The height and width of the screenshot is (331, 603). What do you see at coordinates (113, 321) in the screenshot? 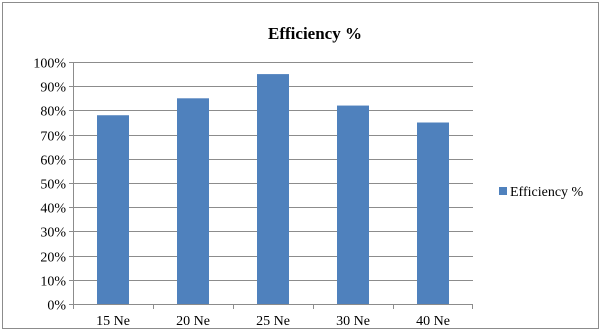
I see `x-tick-label: 15 Ne` at bounding box center [113, 321].